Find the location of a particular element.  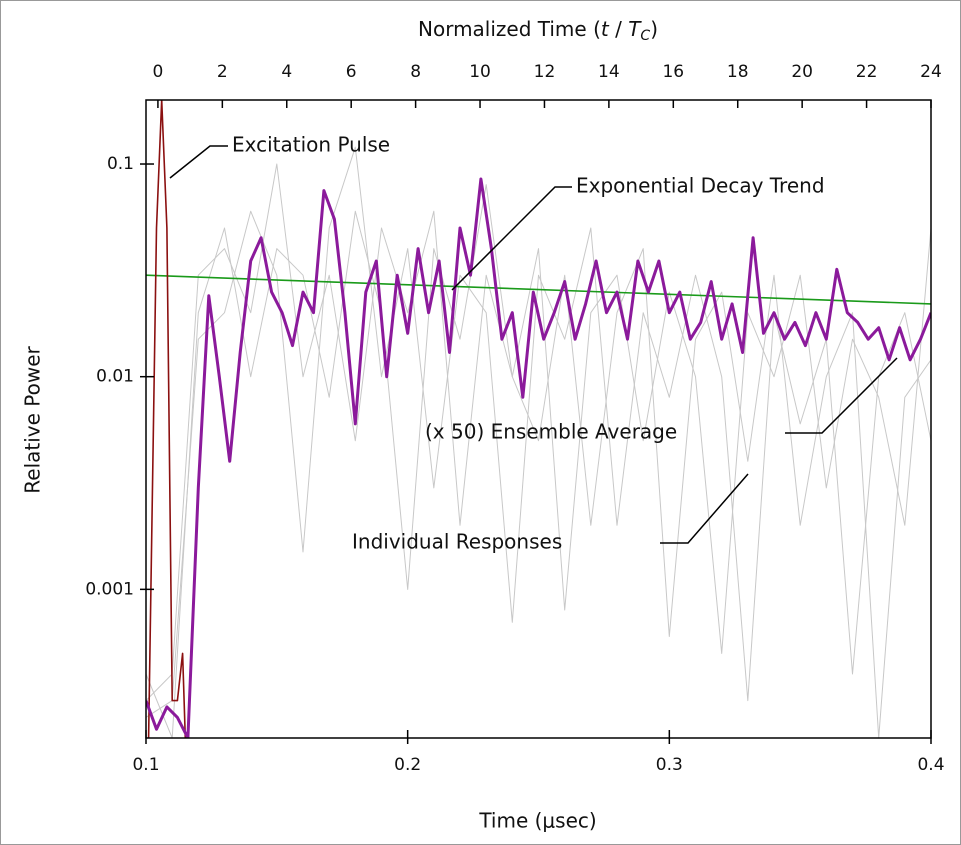

x2-title-part: T is located at coordinates (635, 29).